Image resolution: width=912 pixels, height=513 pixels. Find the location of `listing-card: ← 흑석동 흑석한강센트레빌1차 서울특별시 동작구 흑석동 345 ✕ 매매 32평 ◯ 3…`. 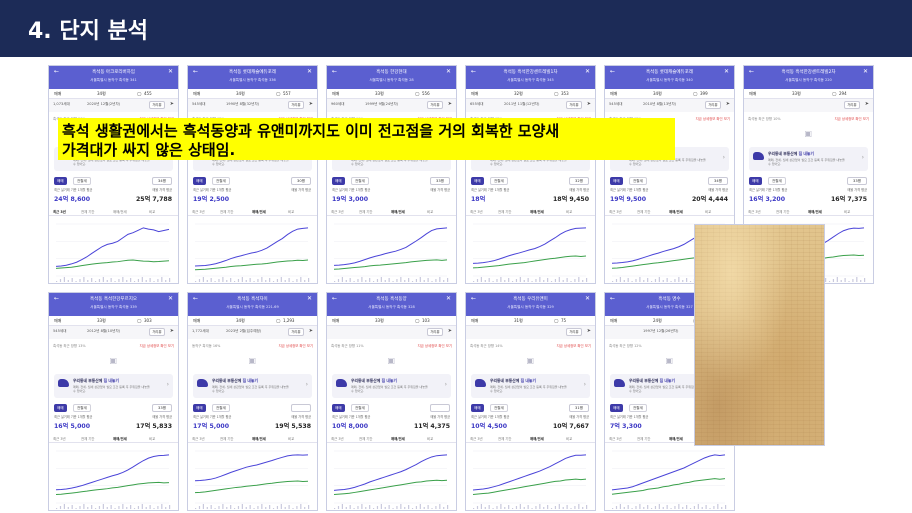

listing-card: ← 흑석동 흑석한강센트레빌1차 서울특별시 동작구 흑석동 345 ✕ 매매 32평 ◯ 3… is located at coordinates (530, 174).